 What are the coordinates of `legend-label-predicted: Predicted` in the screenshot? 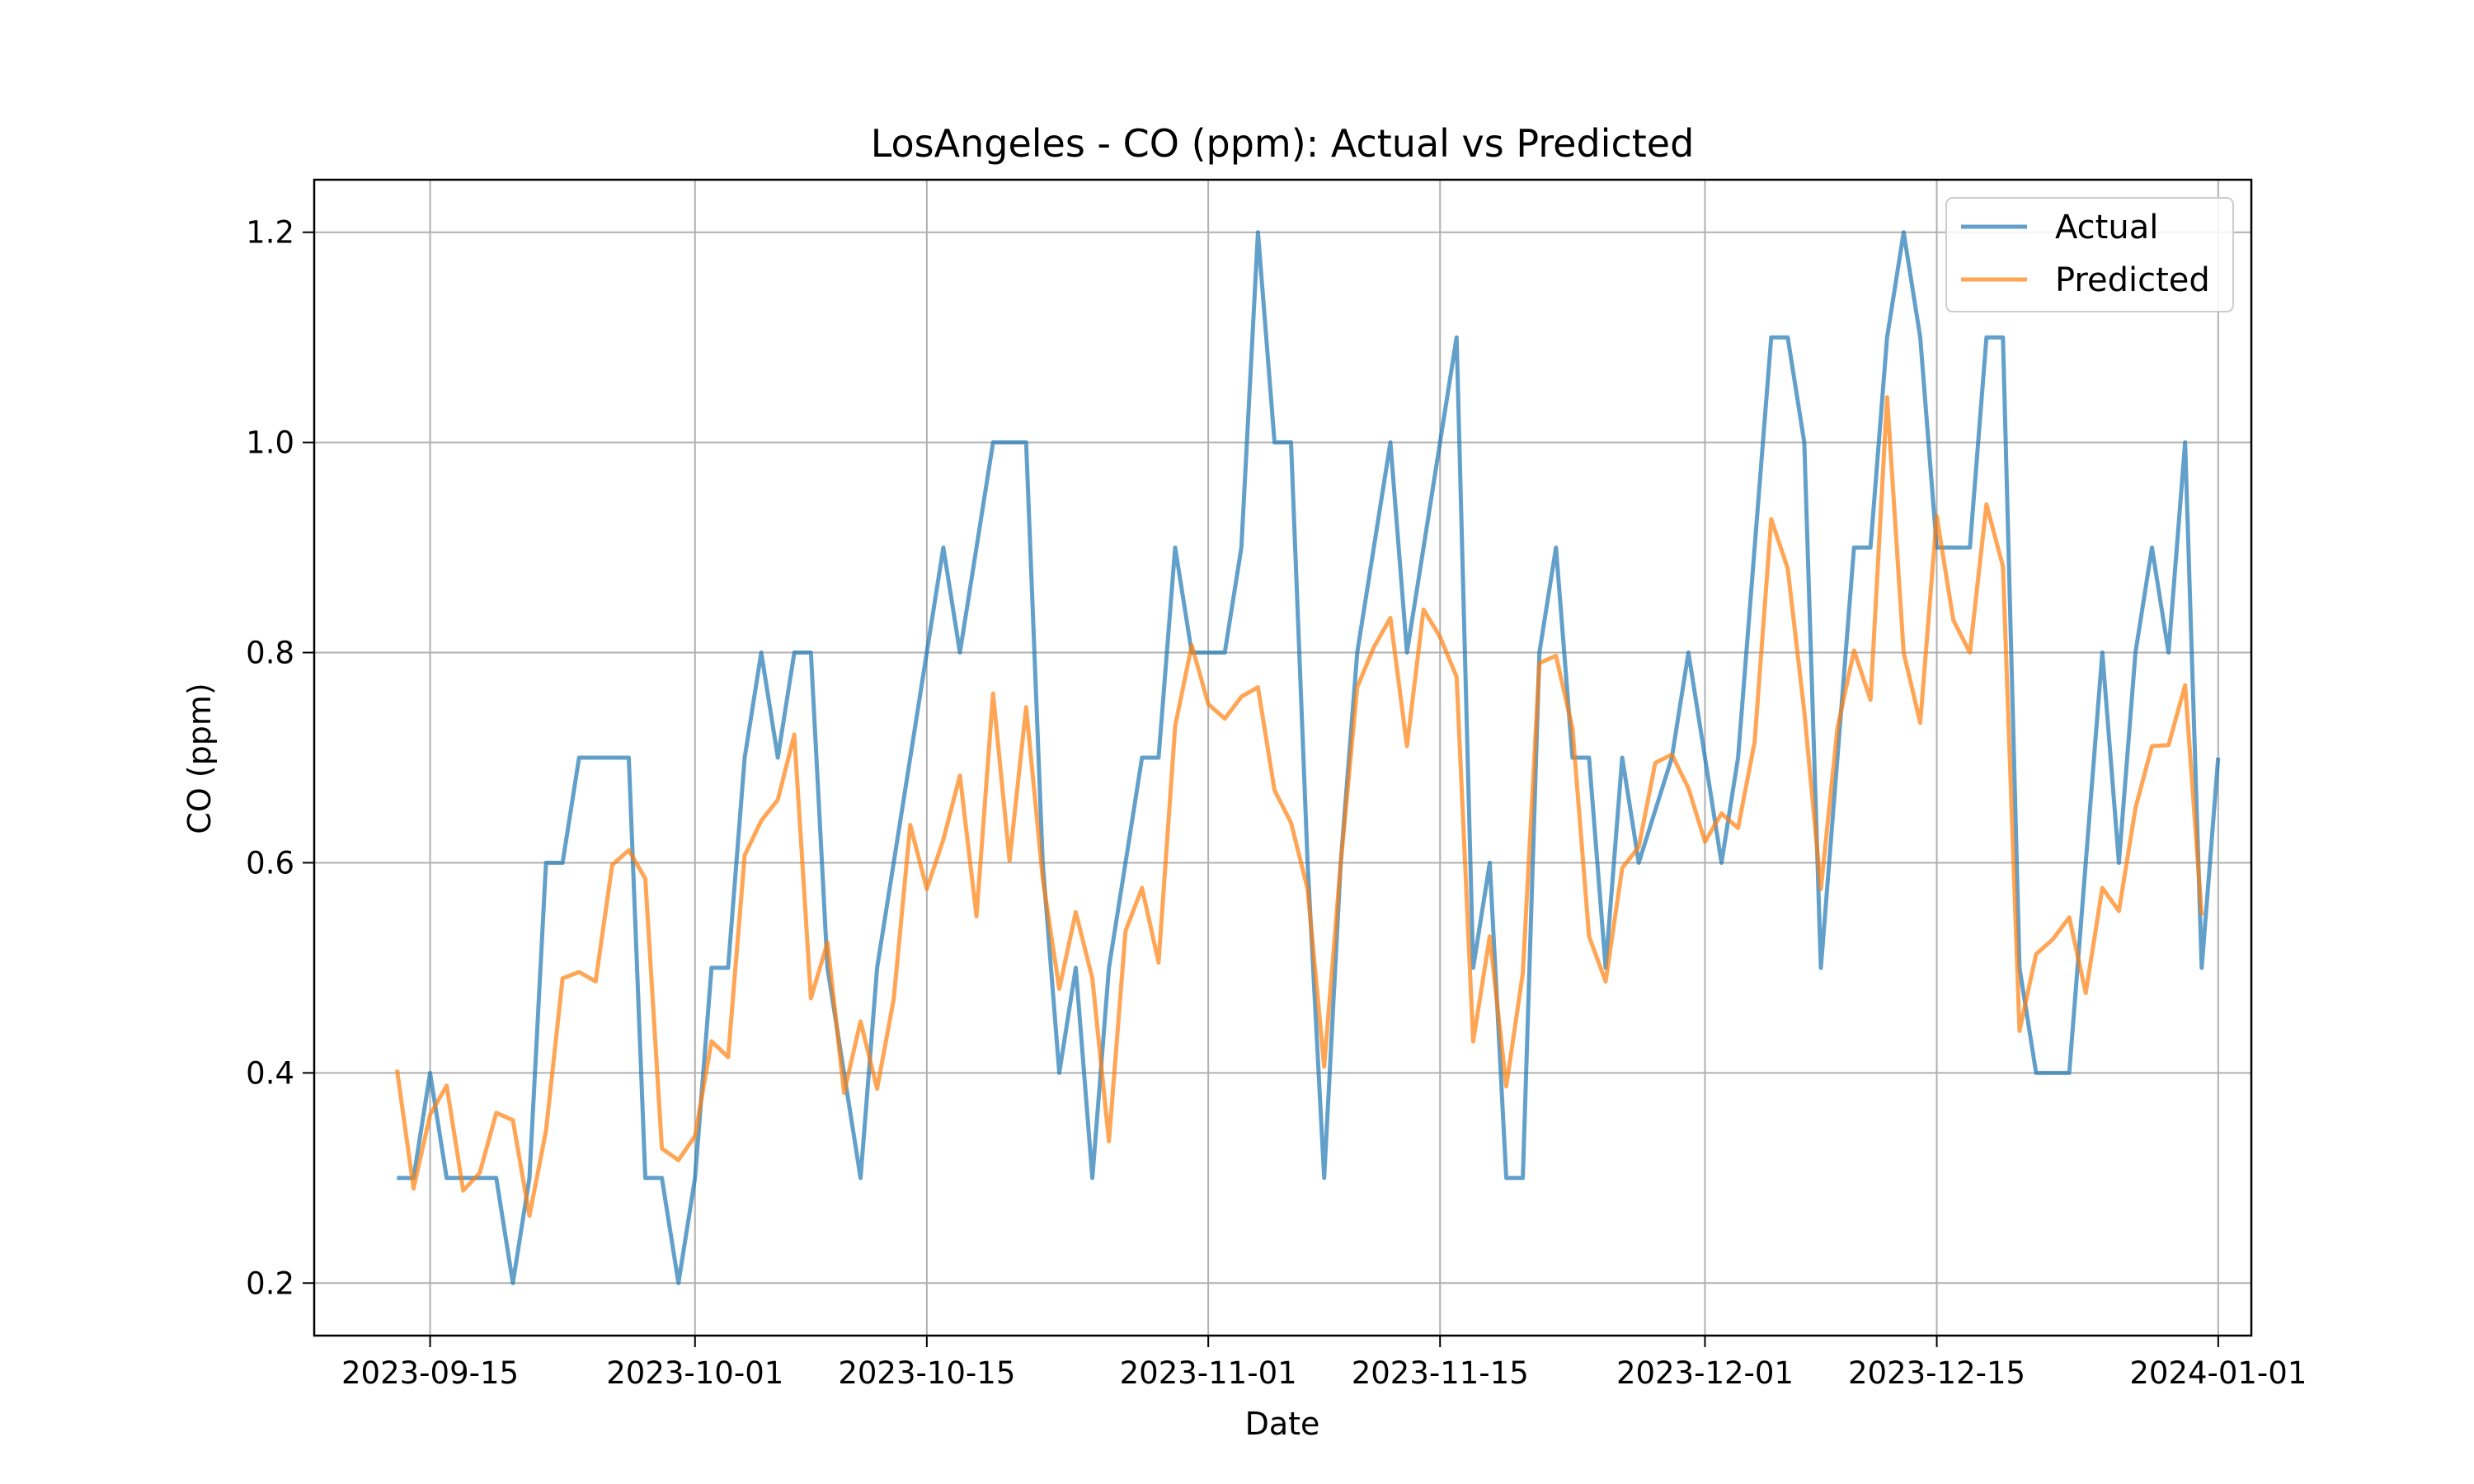 It's located at (2132, 280).